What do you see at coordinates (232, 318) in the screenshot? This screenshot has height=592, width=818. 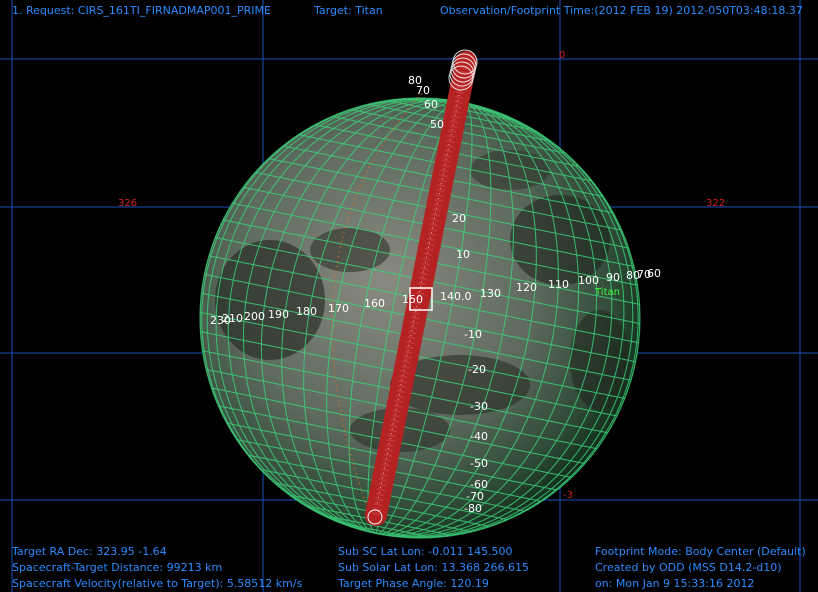 I see `longitude-label: 210` at bounding box center [232, 318].